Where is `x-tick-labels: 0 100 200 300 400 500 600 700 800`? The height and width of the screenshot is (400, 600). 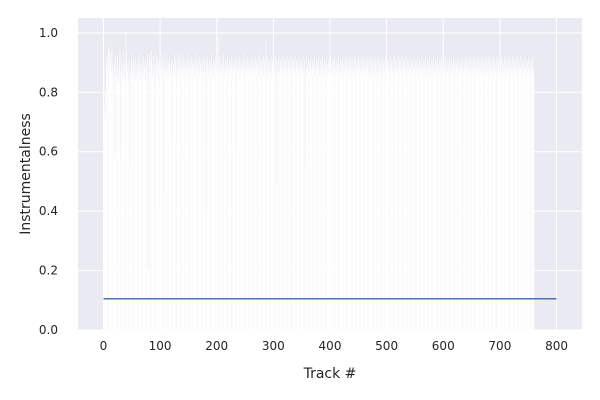 x-tick-labels: 0 100 200 300 400 500 600 700 800 is located at coordinates (334, 346).